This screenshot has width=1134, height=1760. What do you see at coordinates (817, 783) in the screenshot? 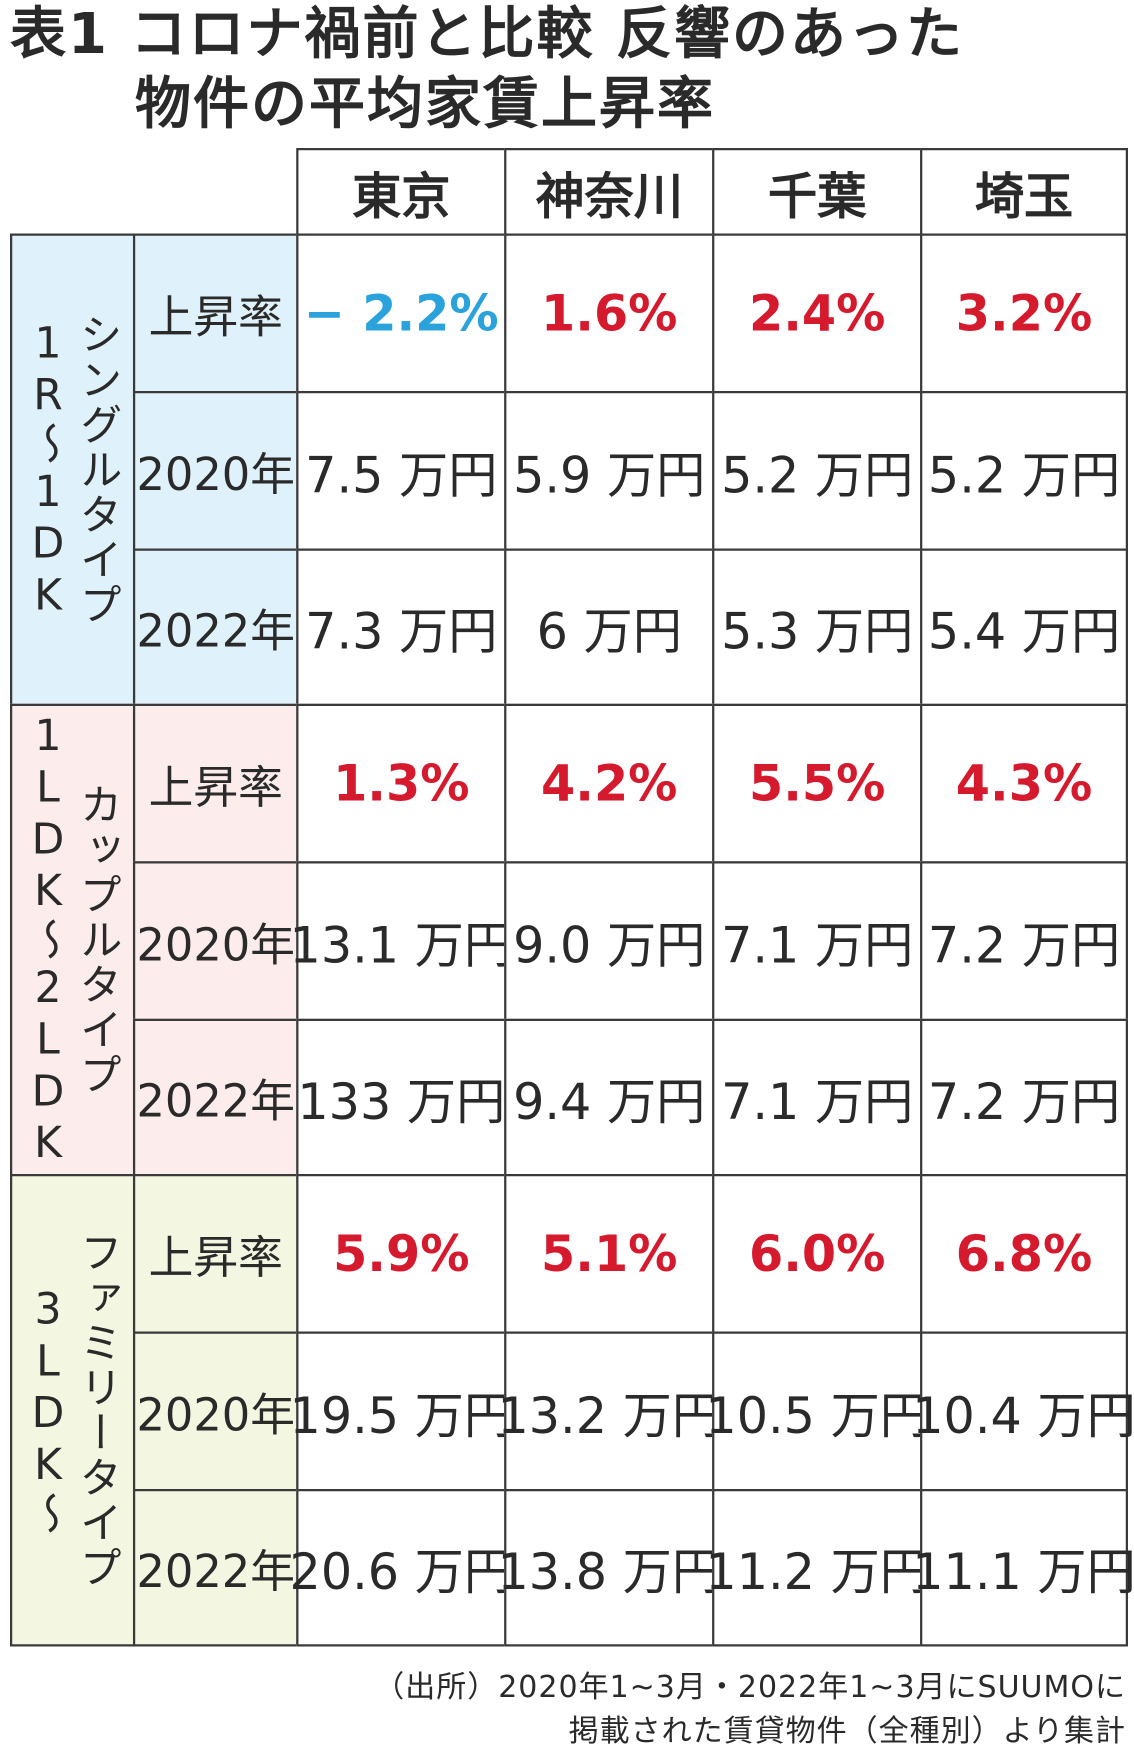
I see `table-cell: 5.5%` at bounding box center [817, 783].